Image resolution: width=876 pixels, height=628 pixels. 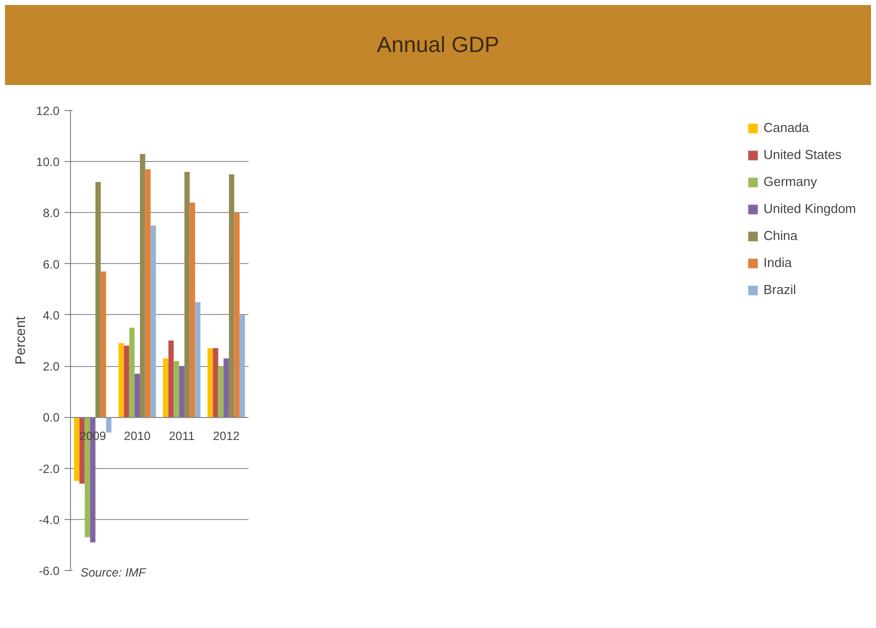 What do you see at coordinates (49, 519) in the screenshot?
I see `y-tick-label: -4.0` at bounding box center [49, 519].